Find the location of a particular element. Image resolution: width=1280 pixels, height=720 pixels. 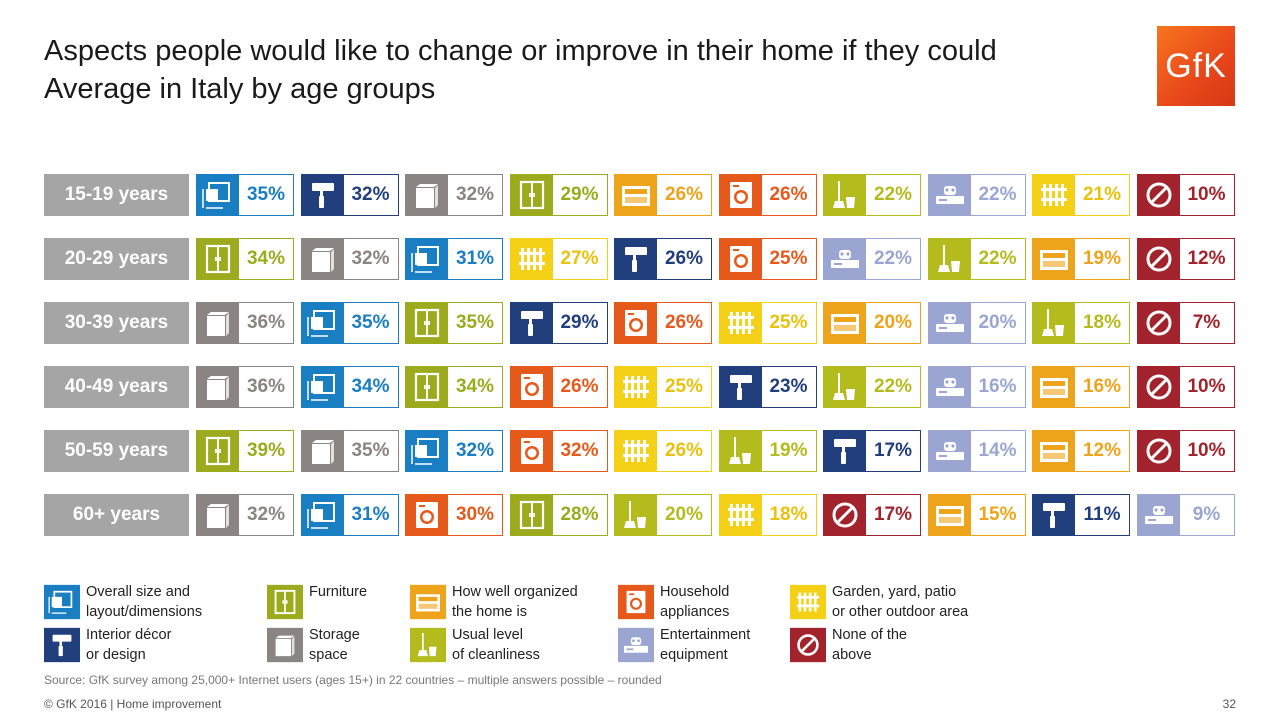

value-cell-org: 16% is located at coordinates (1081, 387).